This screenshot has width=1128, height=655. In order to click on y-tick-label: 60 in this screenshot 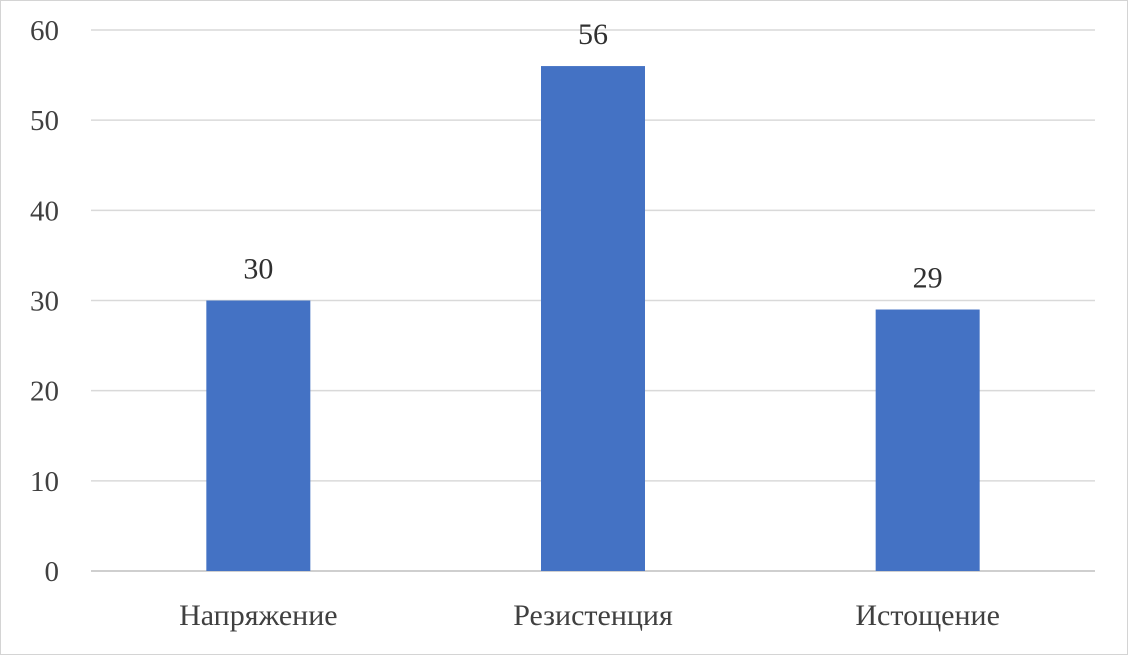, I will do `click(44, 31)`.